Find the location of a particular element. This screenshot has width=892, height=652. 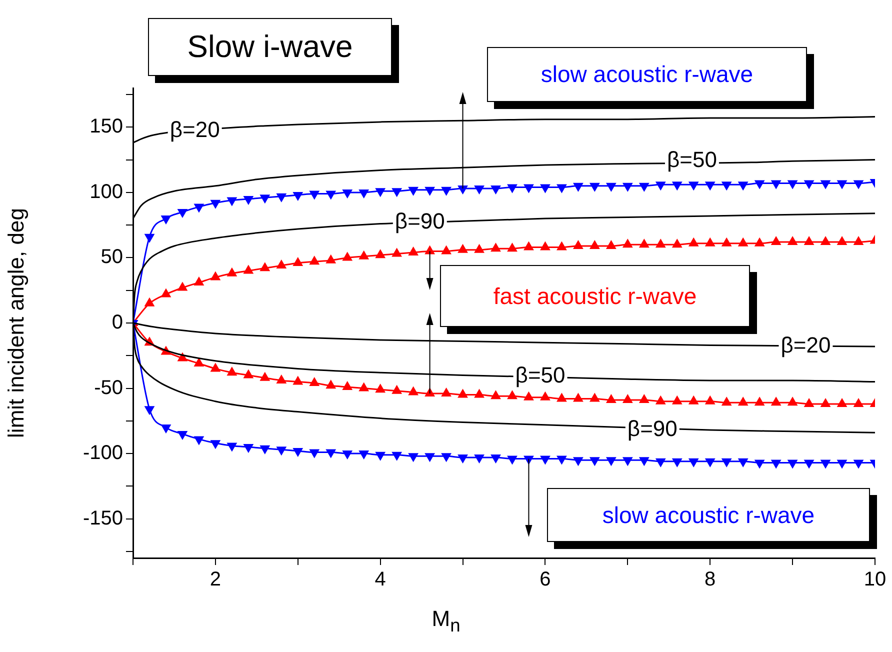

x-axis-title: M$_{n}$ is located at coordinates (446, 621).